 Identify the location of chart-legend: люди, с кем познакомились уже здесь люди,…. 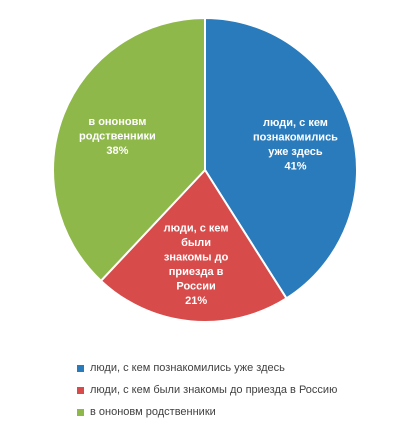
(207, 390).